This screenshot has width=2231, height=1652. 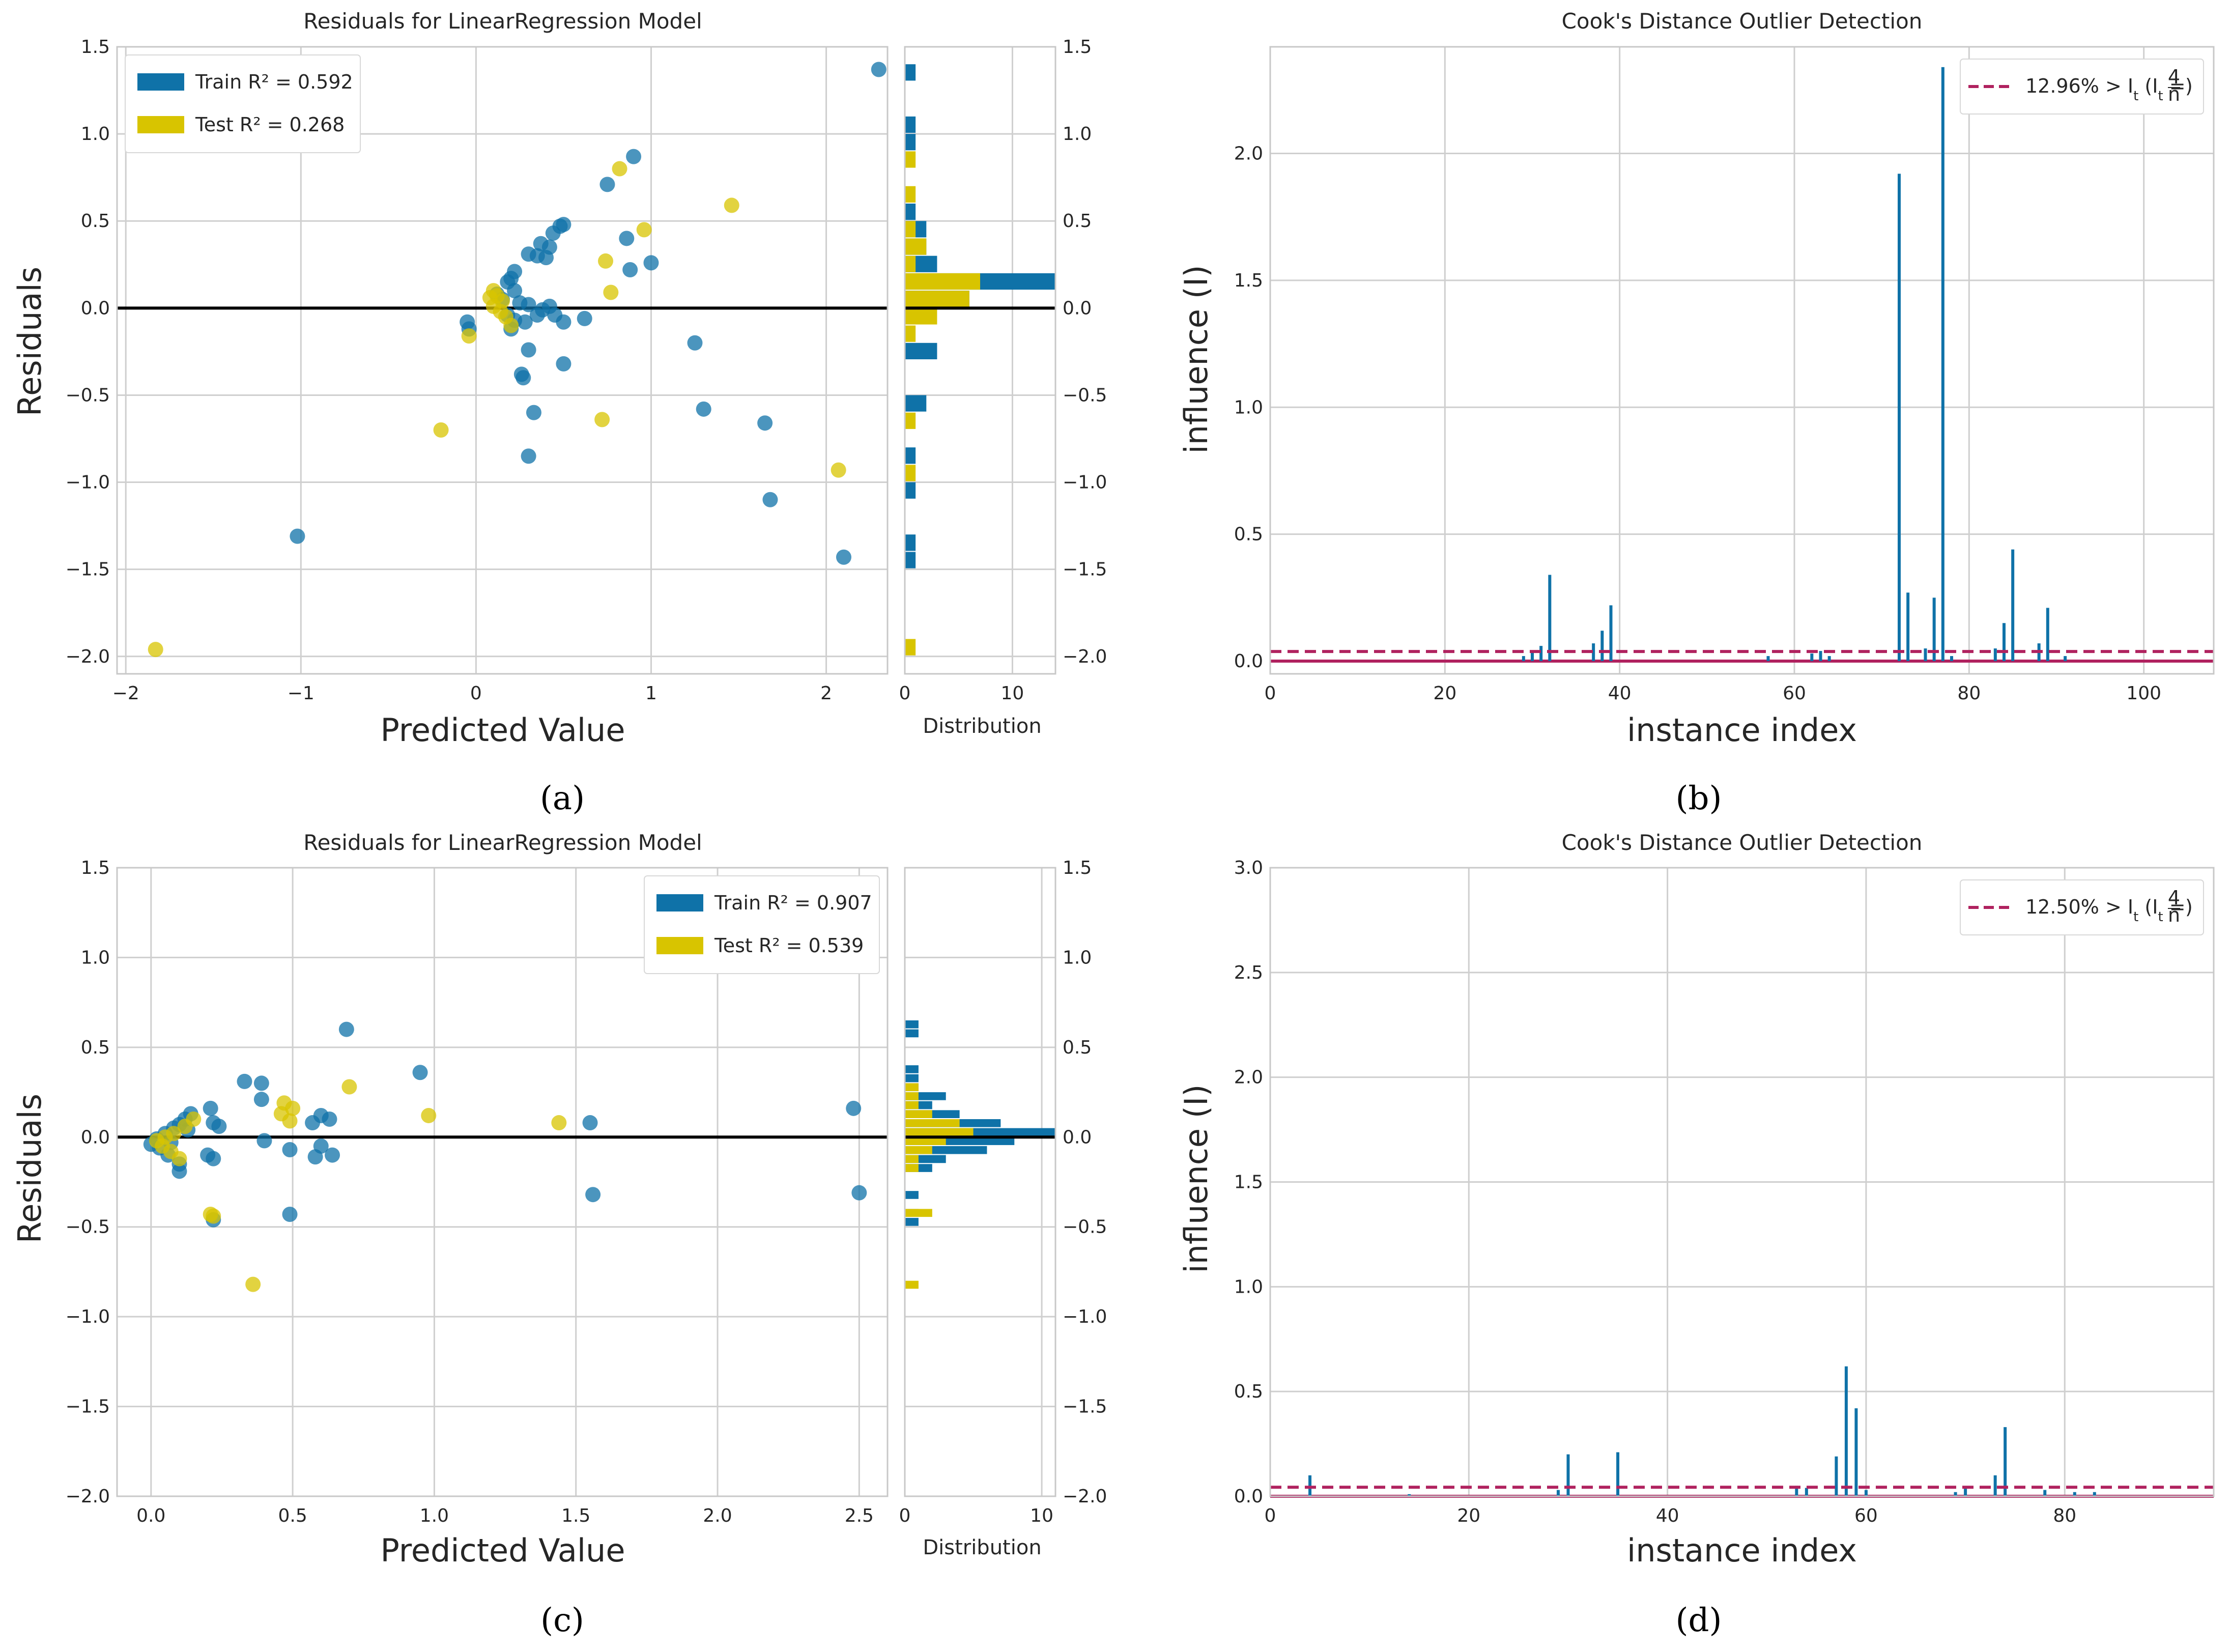 I want to click on y-tick-label: 0.5, so click(x=95, y=1048).